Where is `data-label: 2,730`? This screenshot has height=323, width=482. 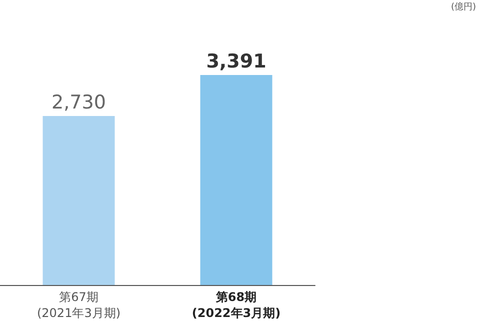 data-label: 2,730 is located at coordinates (79, 102).